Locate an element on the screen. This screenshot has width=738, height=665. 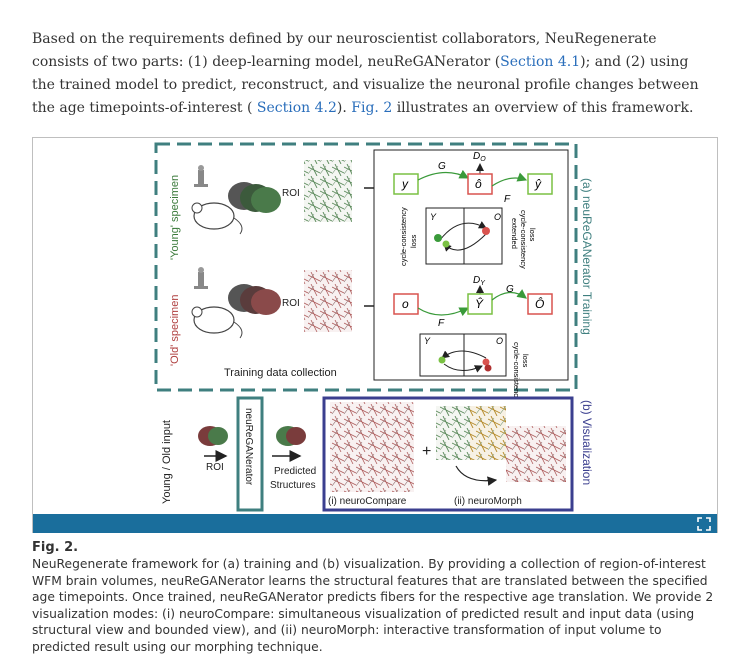
neuromorph-label: (ii) neuroMorph is located at coordinates (488, 501).